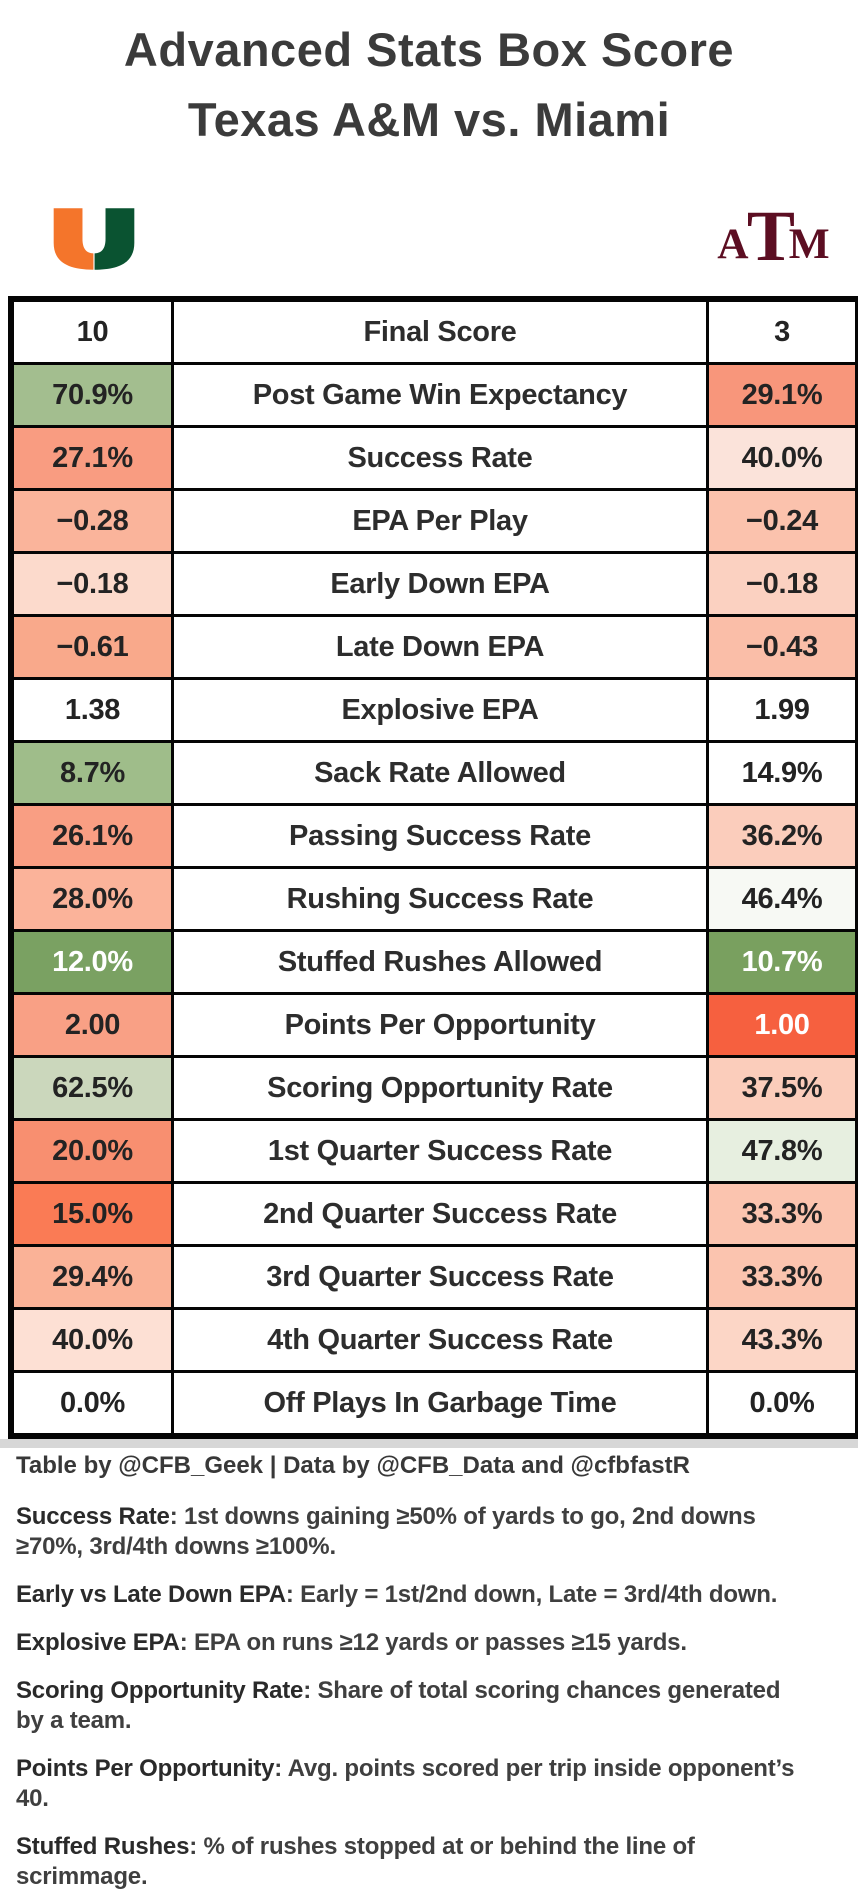 Image resolution: width=858 pixels, height=1898 pixels. What do you see at coordinates (160, 1690) in the screenshot?
I see `footnote-term: Scoring Opportunity Rate` at bounding box center [160, 1690].